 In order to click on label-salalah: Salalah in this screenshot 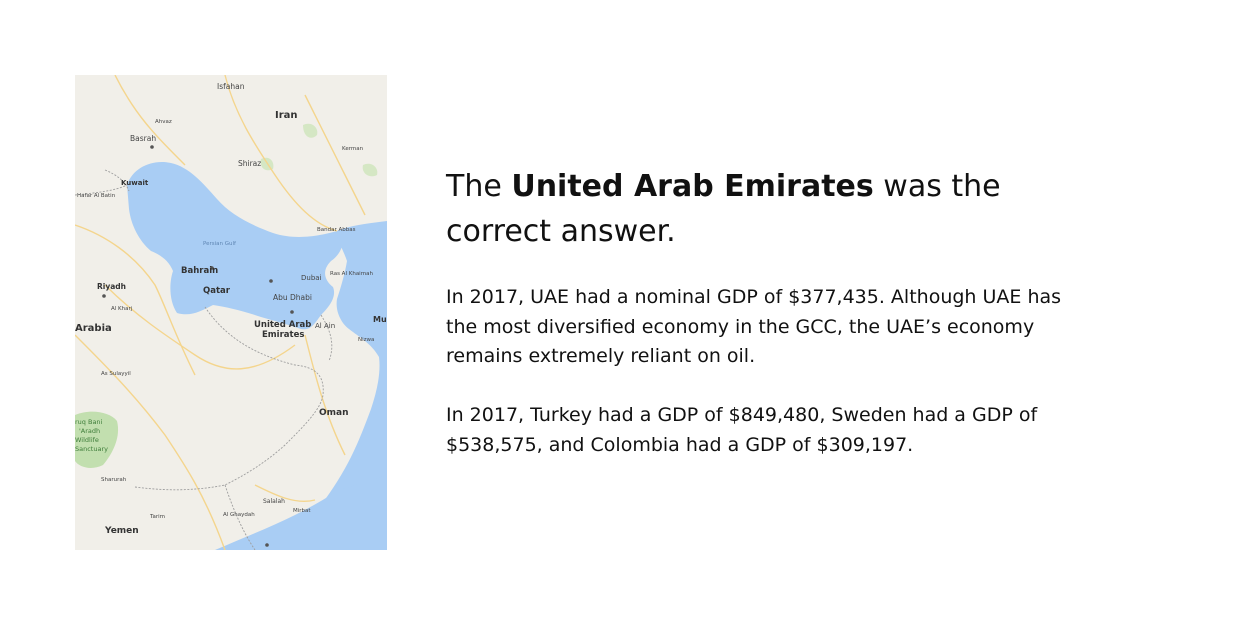, I will do `click(274, 501)`.